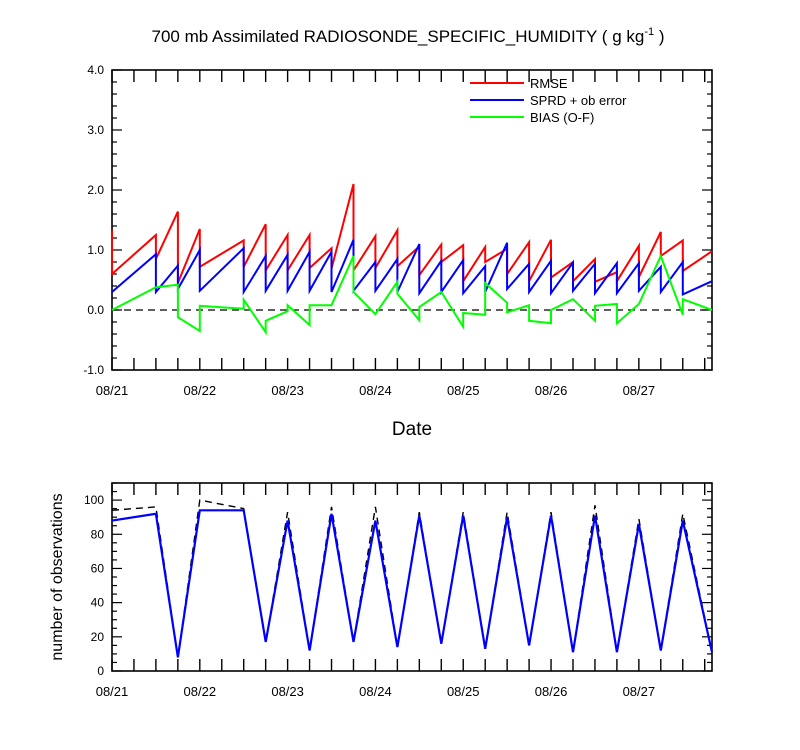  Describe the element at coordinates (95, 70) in the screenshot. I see `y-tick-label: 4.0` at that location.